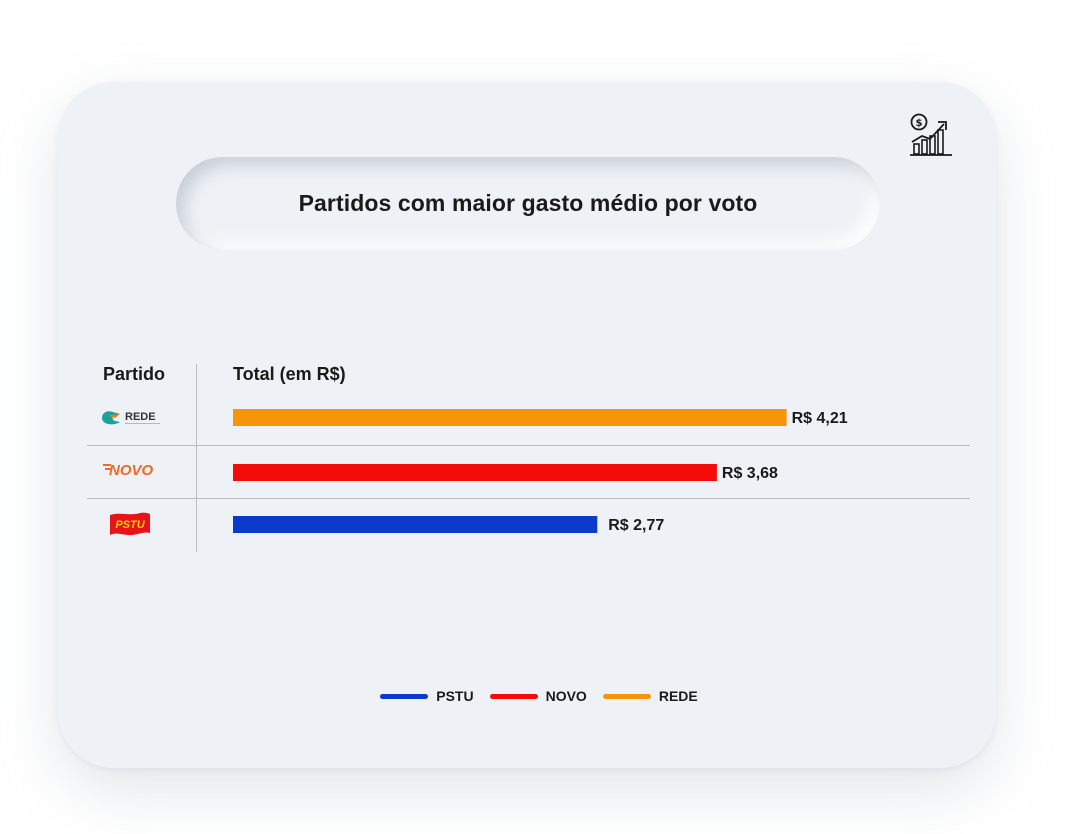 The width and height of the screenshot is (1078, 834). What do you see at coordinates (510, 417) in the screenshot?
I see `bar-rede` at bounding box center [510, 417].